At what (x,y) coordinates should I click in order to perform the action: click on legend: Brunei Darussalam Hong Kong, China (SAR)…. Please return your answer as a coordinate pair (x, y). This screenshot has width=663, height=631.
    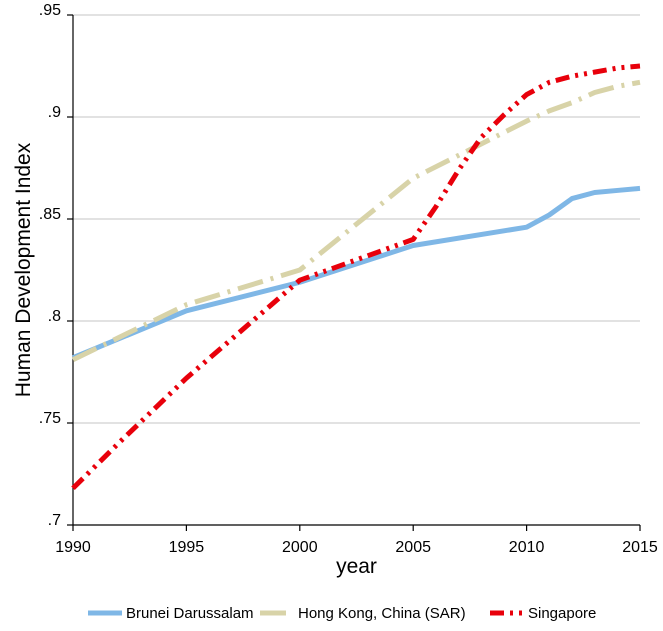
    Looking at the image, I should click on (342, 613).